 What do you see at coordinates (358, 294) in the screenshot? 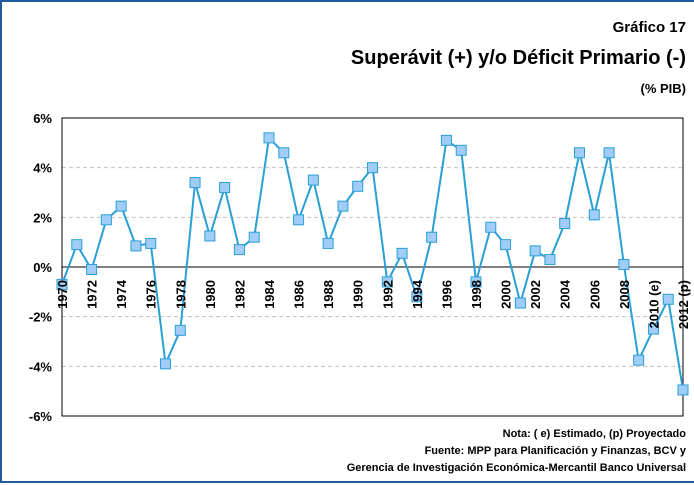
I see `x-tick-label: 1990` at bounding box center [358, 294].